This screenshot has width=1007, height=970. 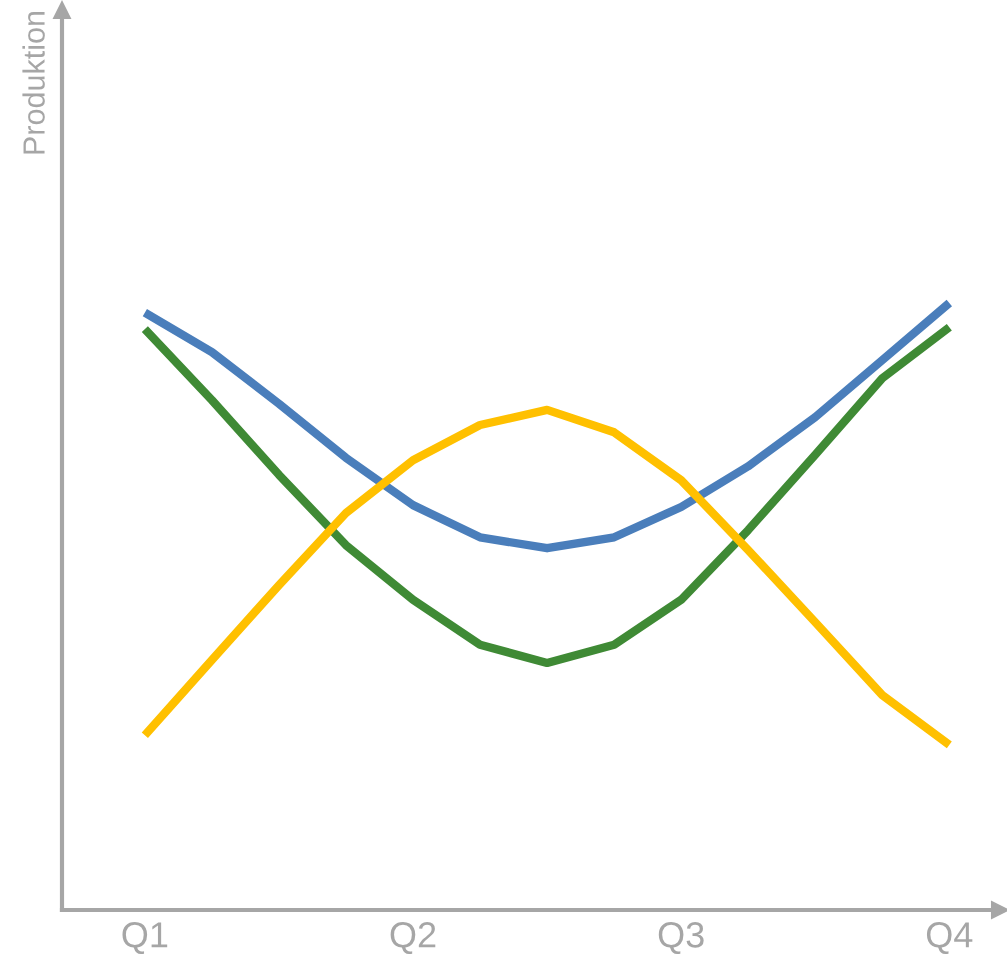 I want to click on x-tick-label: Q2, so click(x=413, y=938).